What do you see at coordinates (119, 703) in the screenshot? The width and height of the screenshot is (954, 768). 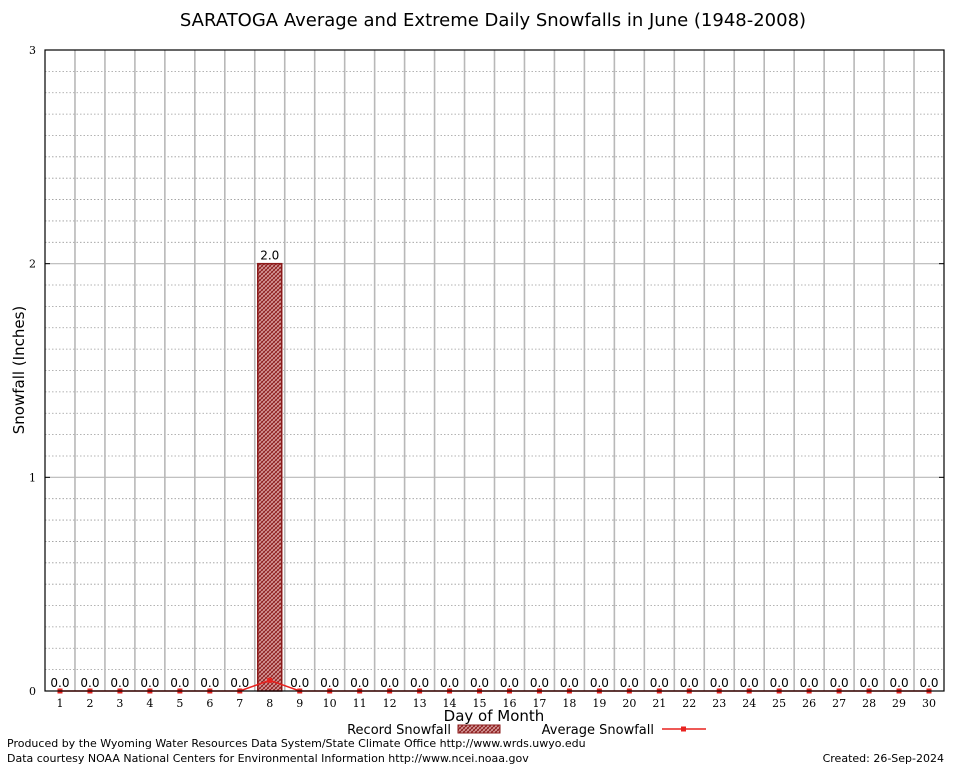 I see `x-tick-label: 3` at bounding box center [119, 703].